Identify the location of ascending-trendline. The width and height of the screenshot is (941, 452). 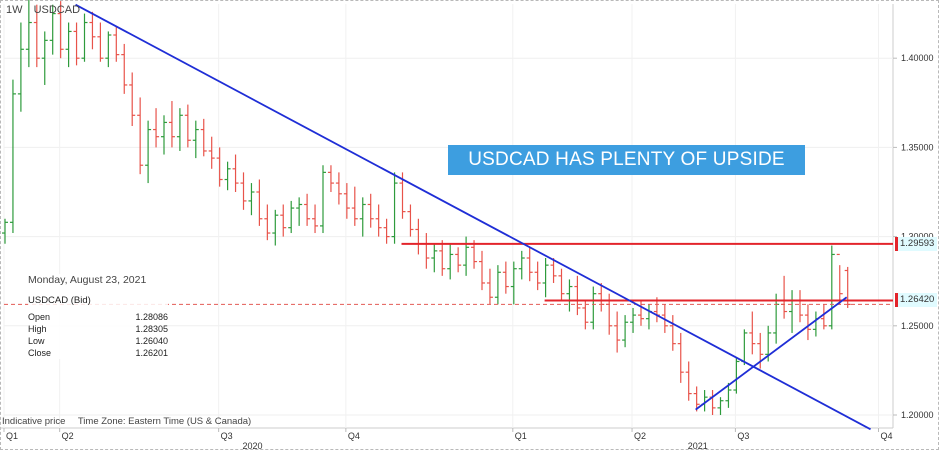
(771, 353).